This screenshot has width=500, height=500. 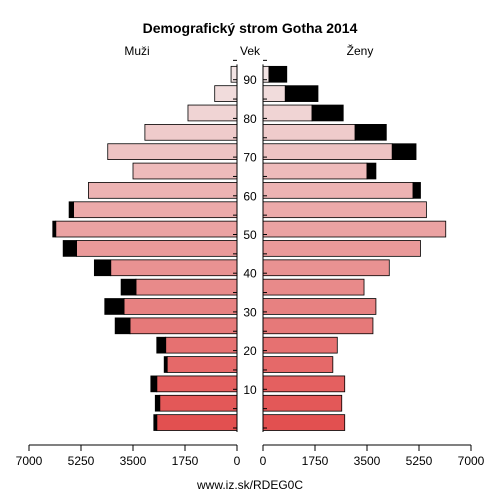 I want to click on x-tick-label-right-5250: 5250, so click(x=419, y=461).